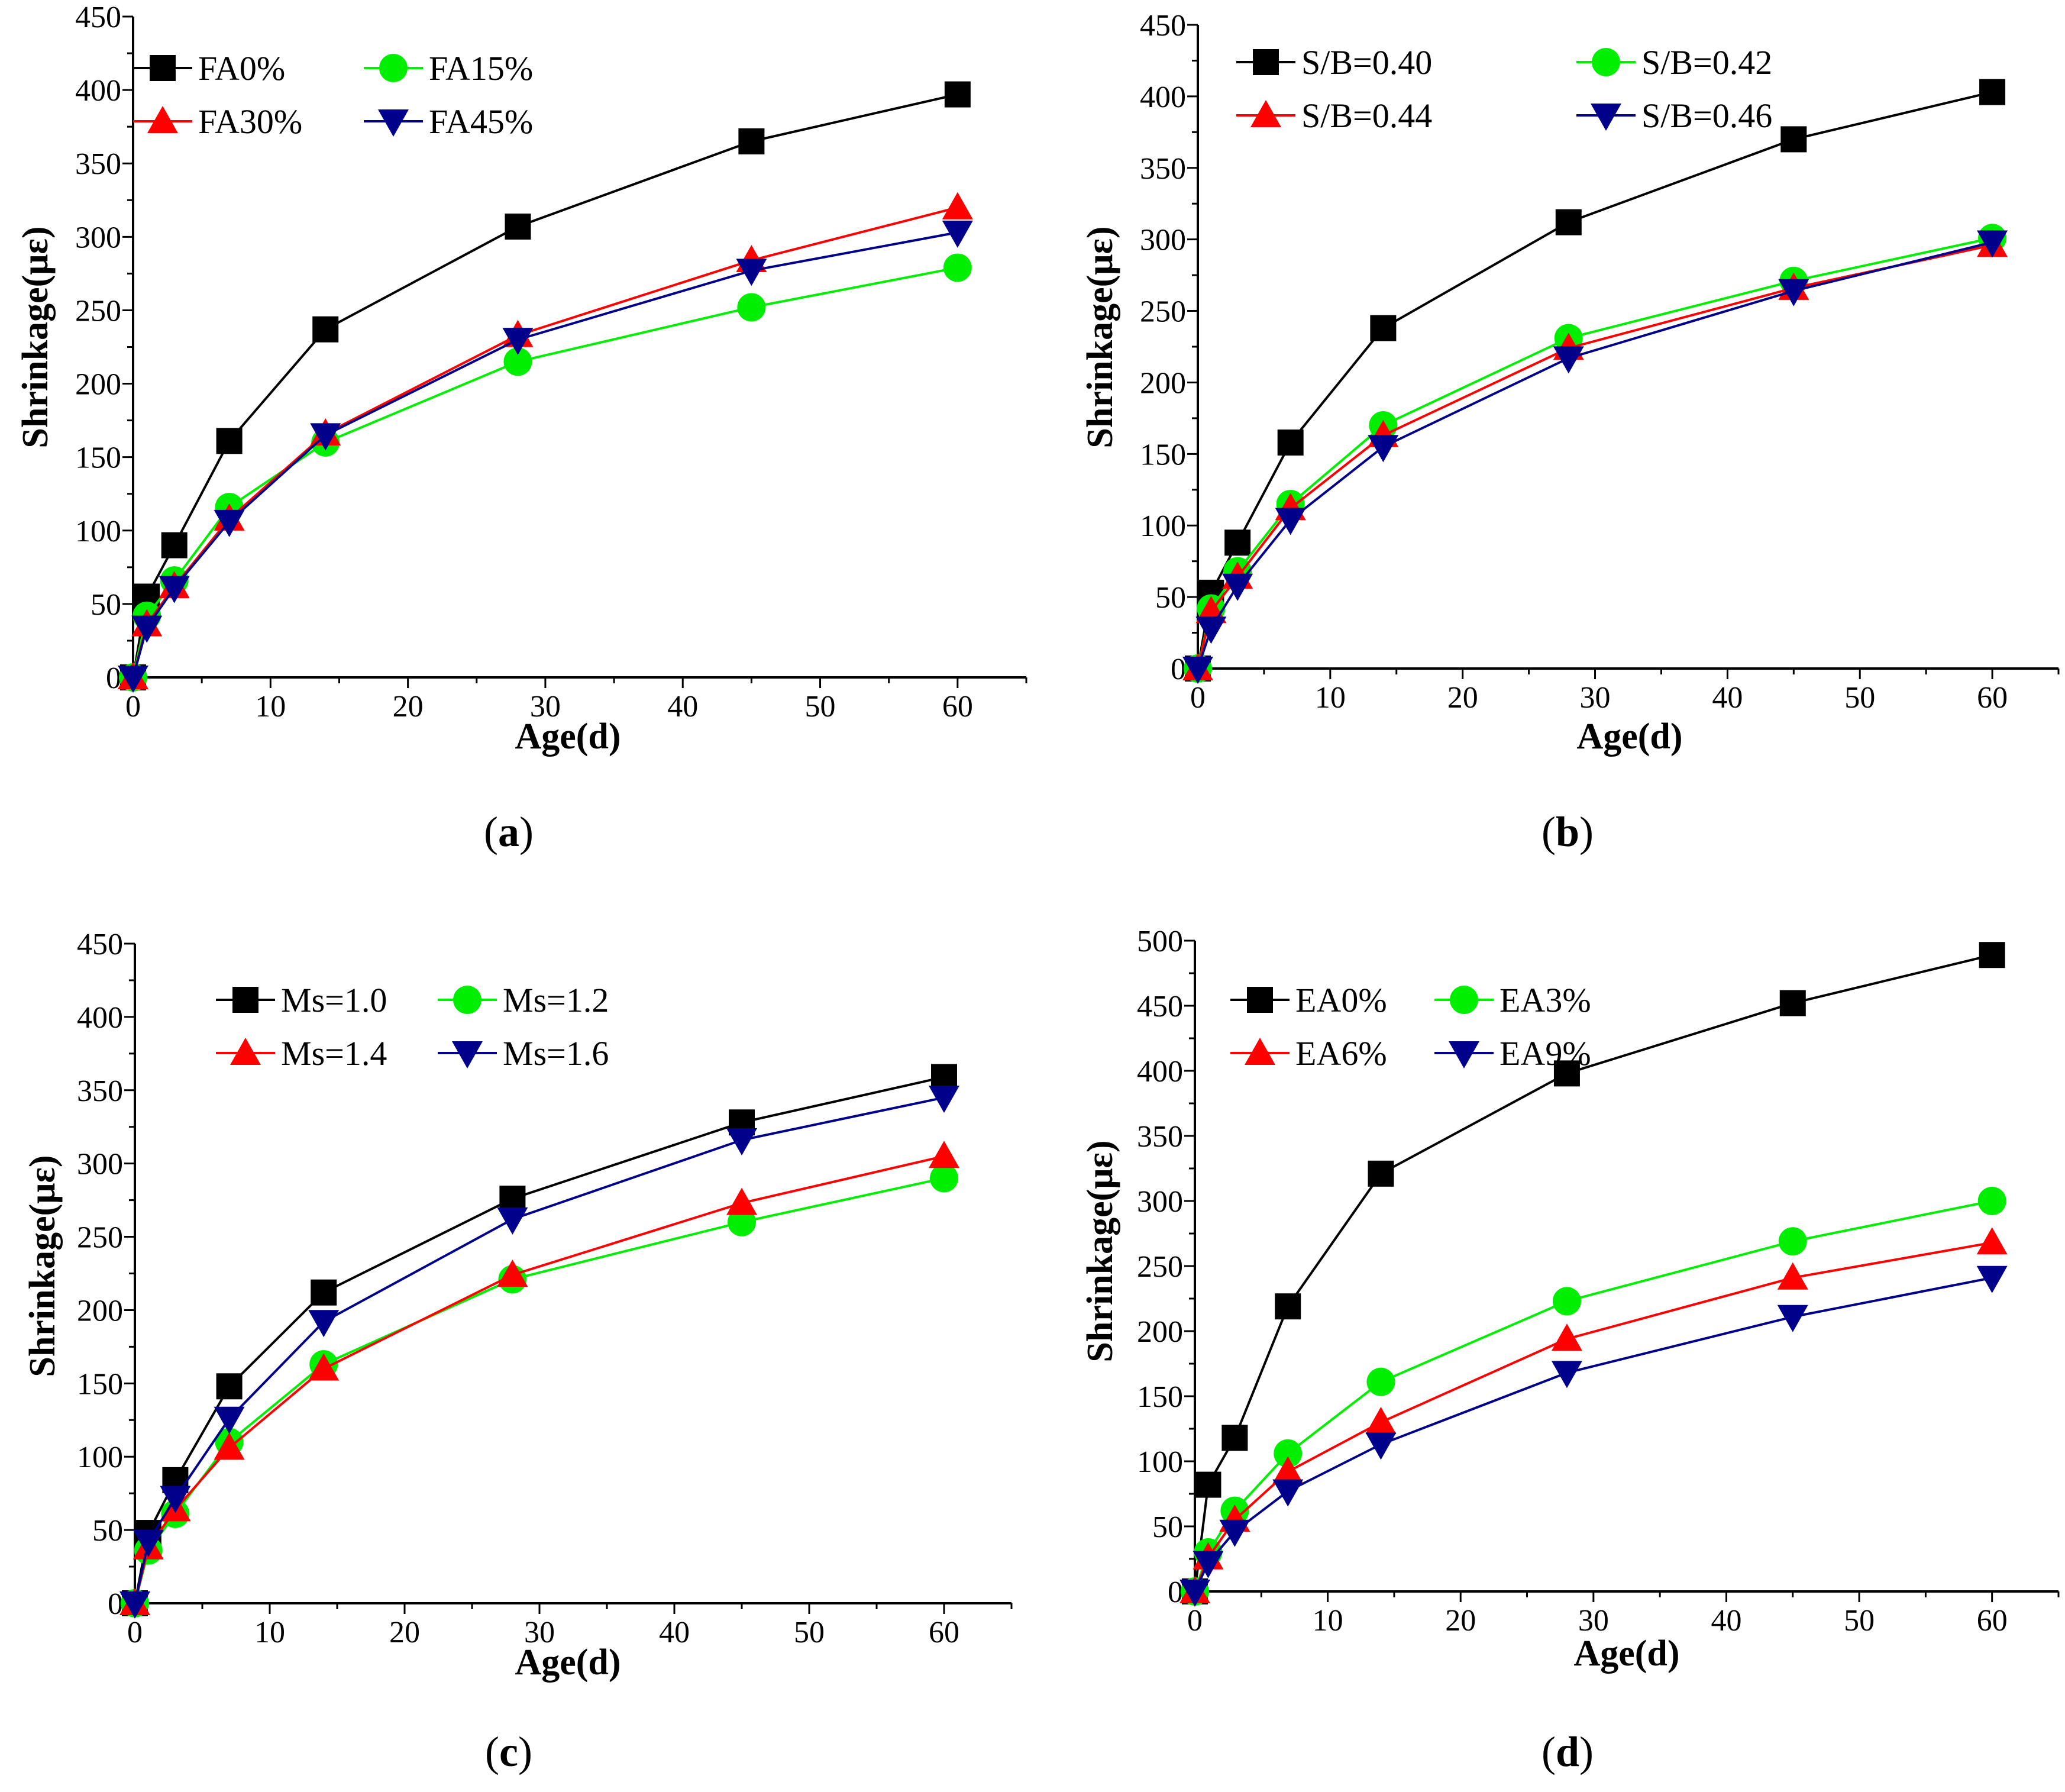 The width and height of the screenshot is (2065, 1792). Describe the element at coordinates (809, 1632) in the screenshot. I see `panel-c-x-tick-label: 50` at that location.